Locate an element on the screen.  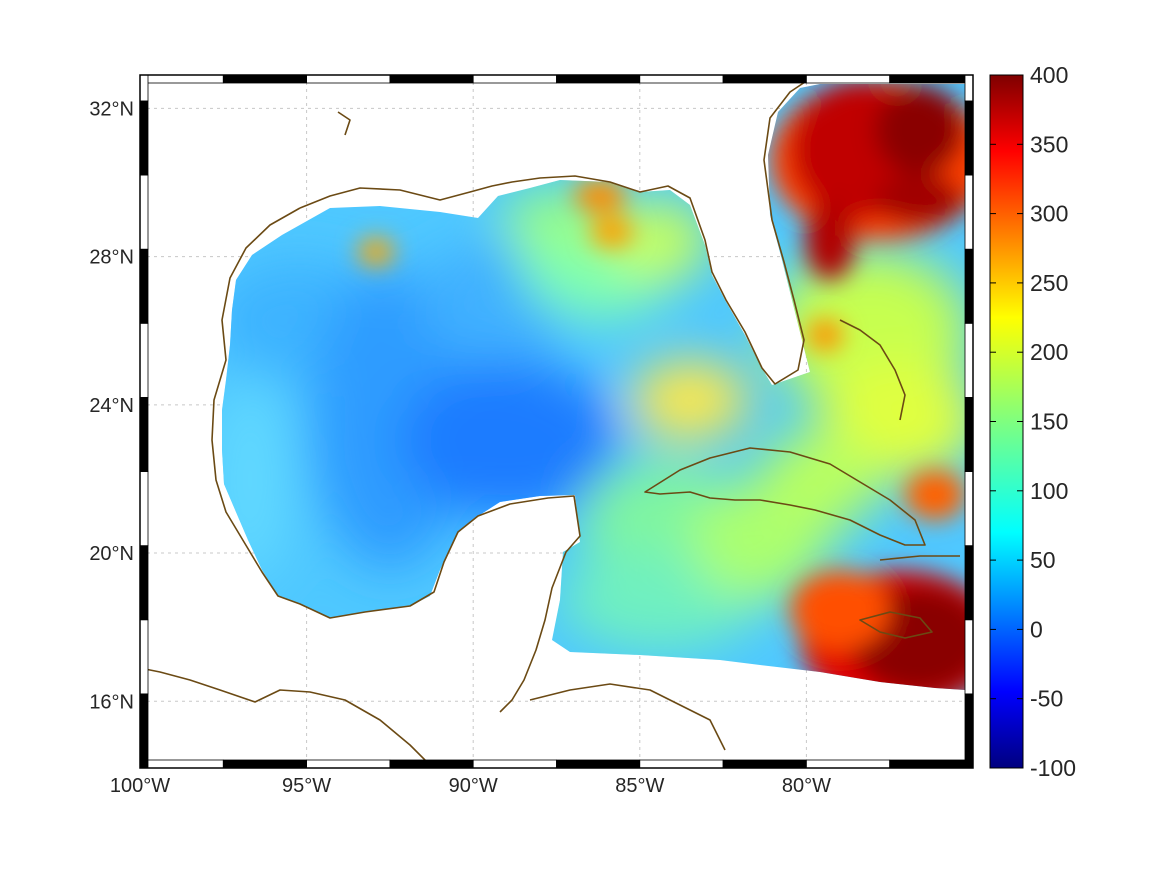
colorbar-label-9: -50 is located at coordinates (1046, 699).